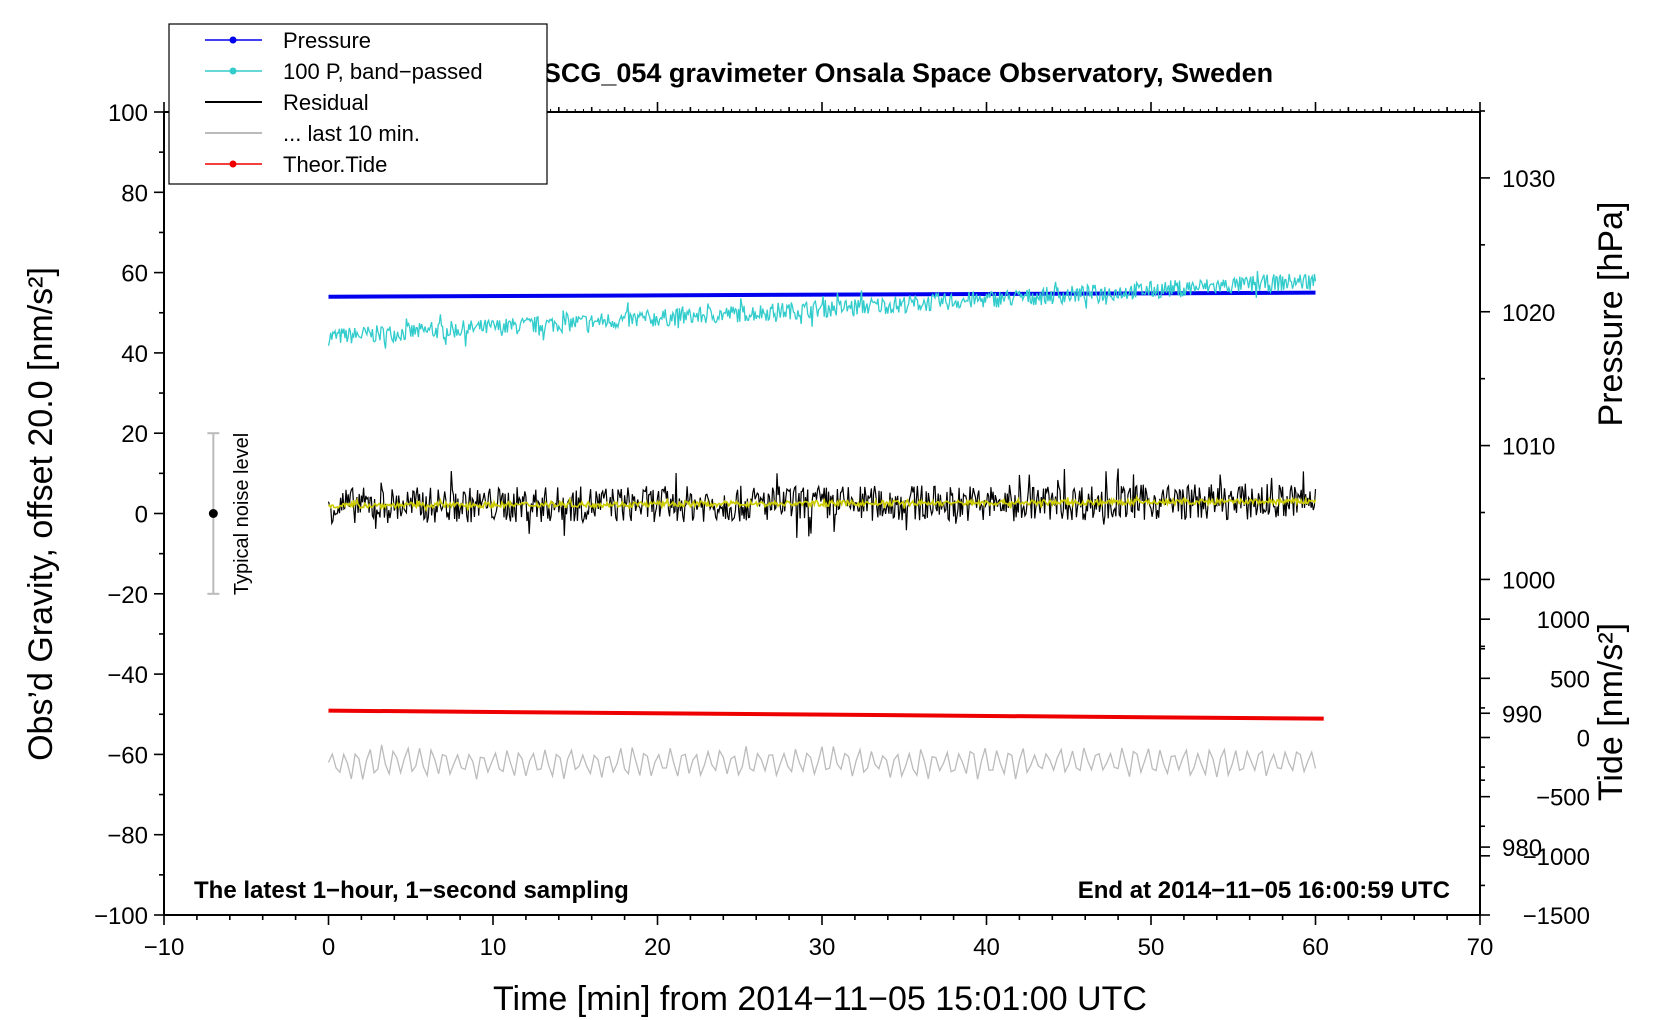 Image resolution: width=1660 pixels, height=1020 pixels. I want to click on y-axis-label-pressure: Pressure [hPa], so click(1611, 314).